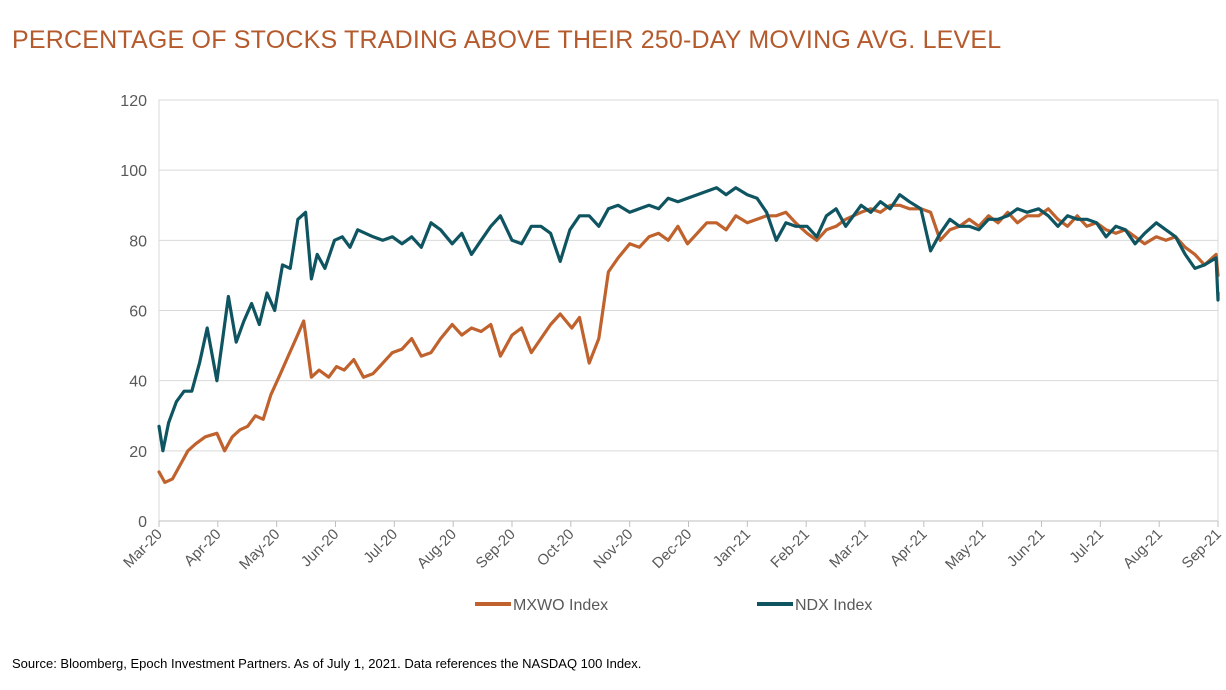 This screenshot has height=690, width=1226. I want to click on x-tick-label-Nov-20: Nov-20, so click(613, 549).